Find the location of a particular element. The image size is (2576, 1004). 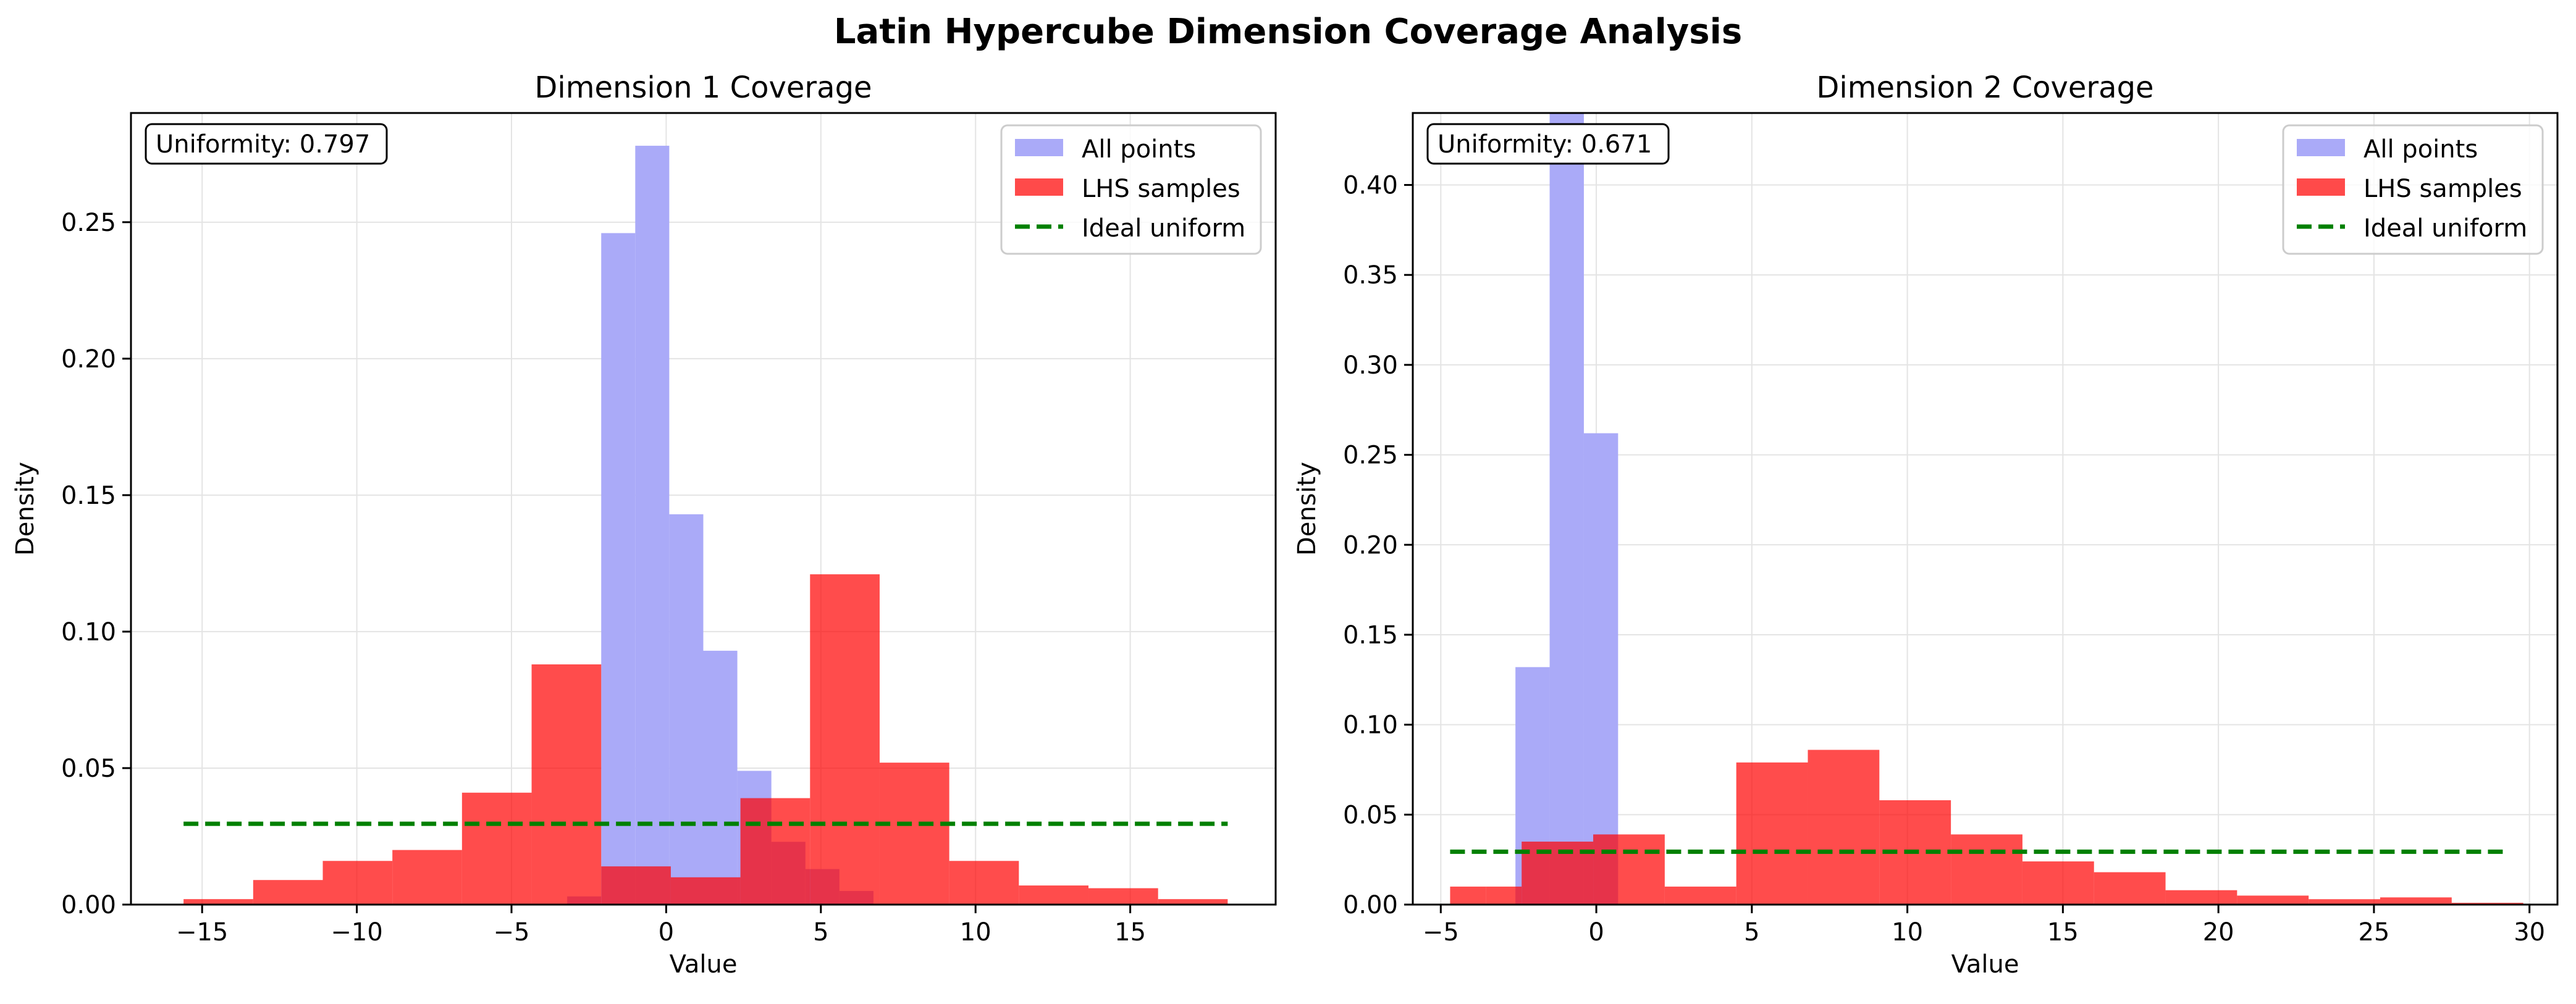

x-tick-label: 20 is located at coordinates (2218, 932).